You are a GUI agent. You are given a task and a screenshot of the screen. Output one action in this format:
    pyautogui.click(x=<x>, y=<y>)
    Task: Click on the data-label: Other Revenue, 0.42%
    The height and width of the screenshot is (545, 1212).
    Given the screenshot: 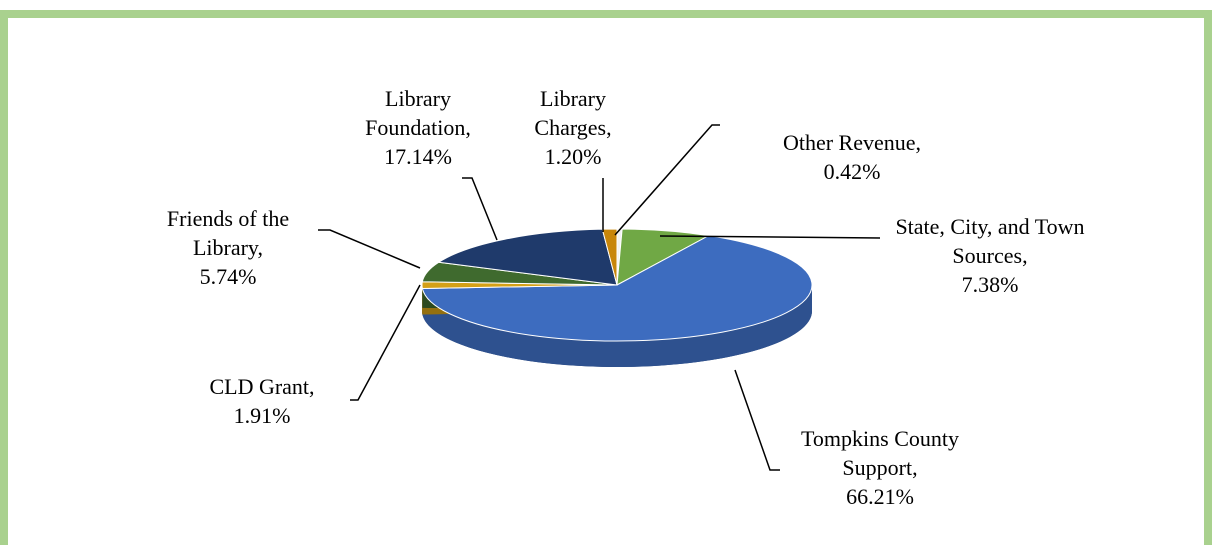 What is the action you would take?
    pyautogui.click(x=852, y=157)
    